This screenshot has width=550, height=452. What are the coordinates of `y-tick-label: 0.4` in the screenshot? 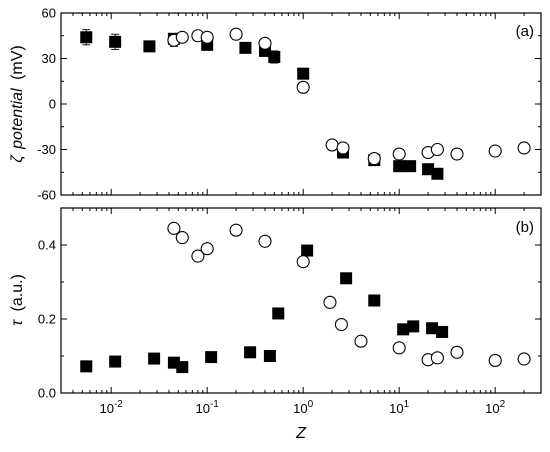 It's located at (47, 245).